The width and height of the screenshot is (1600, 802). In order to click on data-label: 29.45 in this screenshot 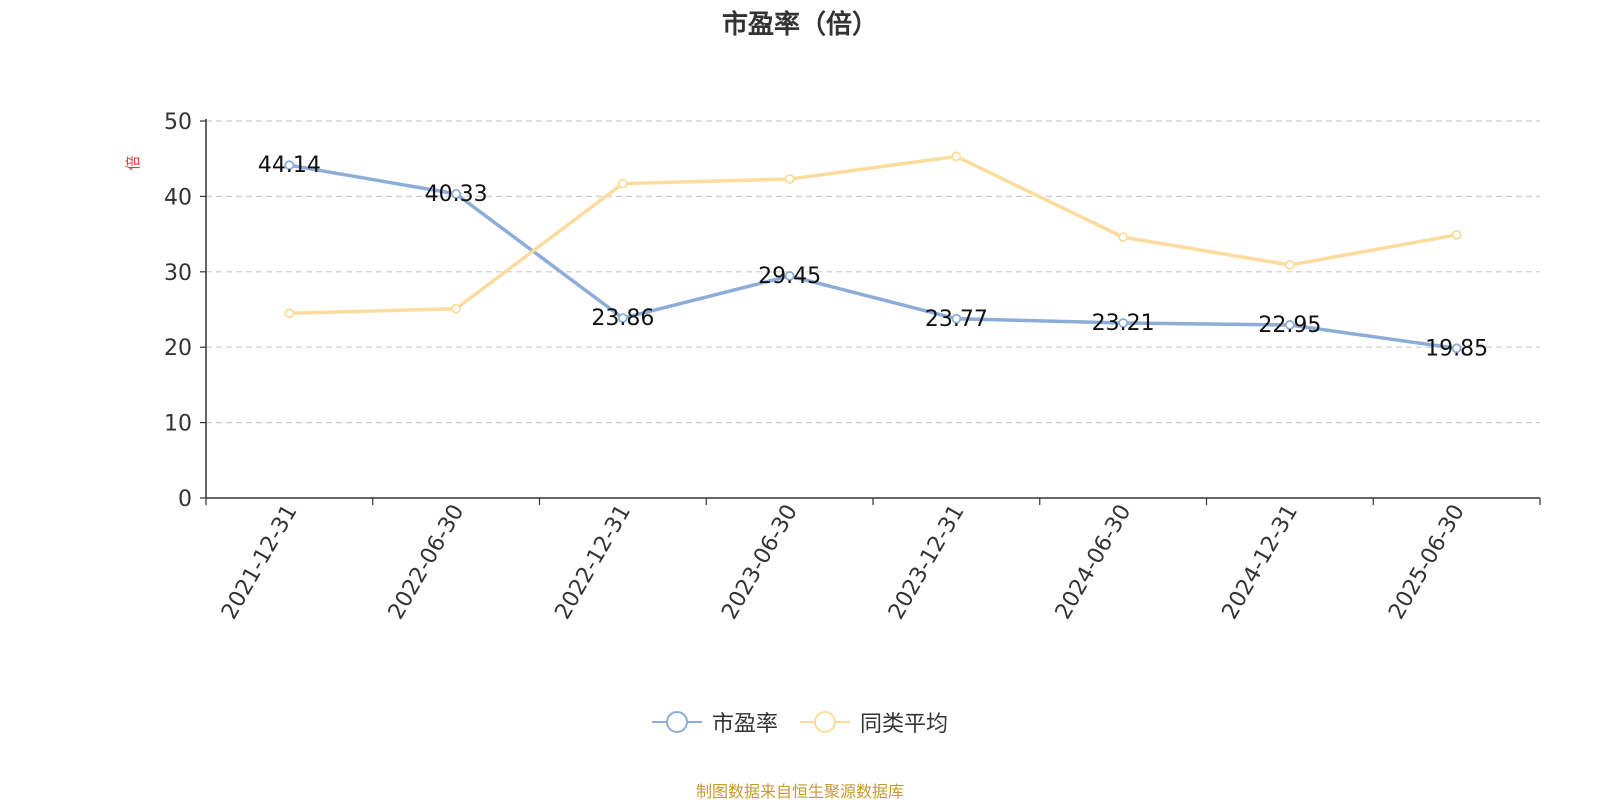, I will do `click(789, 276)`.